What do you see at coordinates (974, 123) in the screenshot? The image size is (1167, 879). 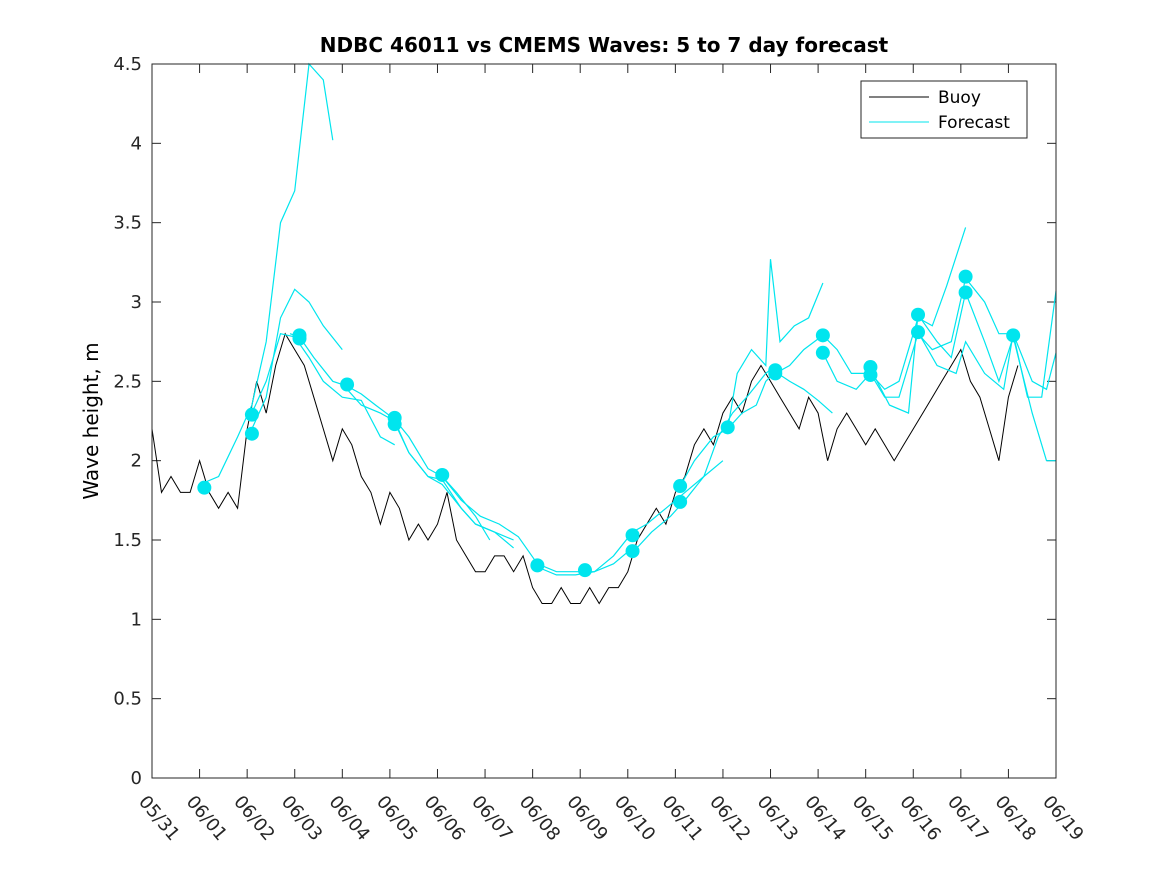 I see `legend-forecast-label: Forecast` at bounding box center [974, 123].